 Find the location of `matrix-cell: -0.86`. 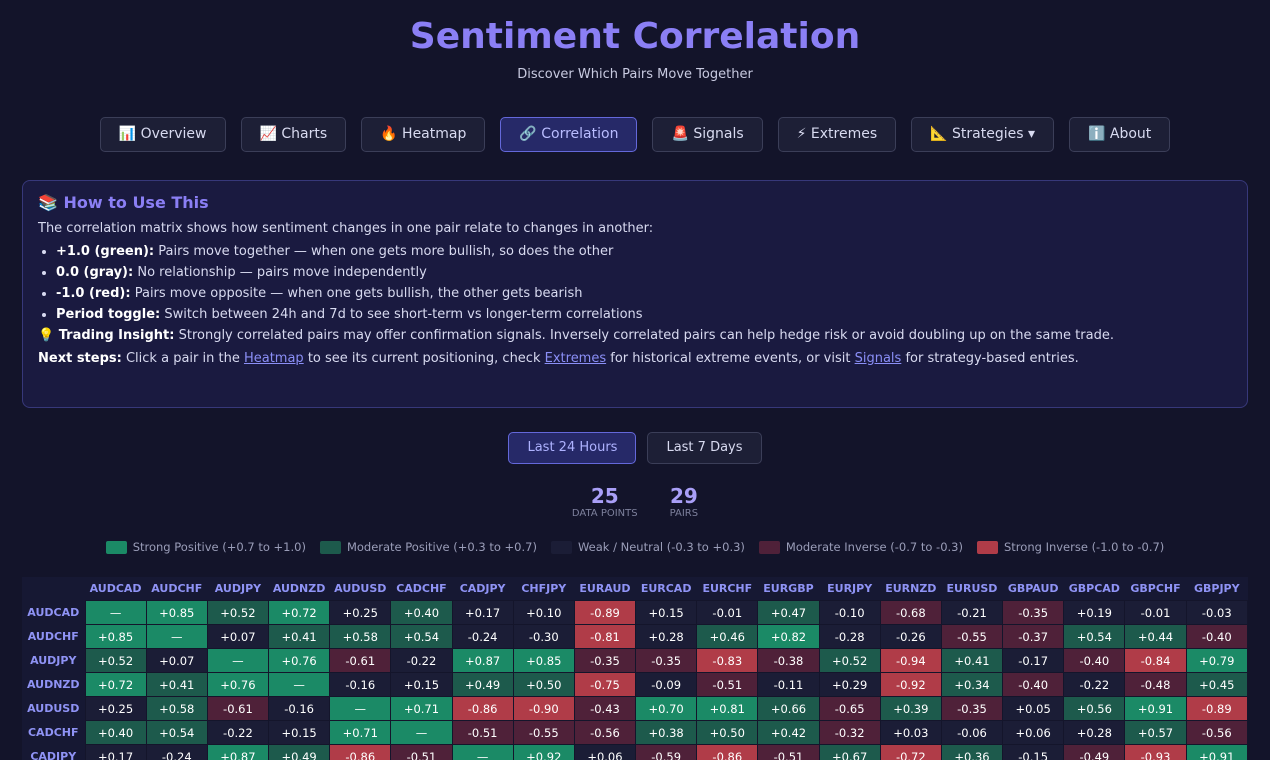

matrix-cell: -0.86 is located at coordinates (482, 708).